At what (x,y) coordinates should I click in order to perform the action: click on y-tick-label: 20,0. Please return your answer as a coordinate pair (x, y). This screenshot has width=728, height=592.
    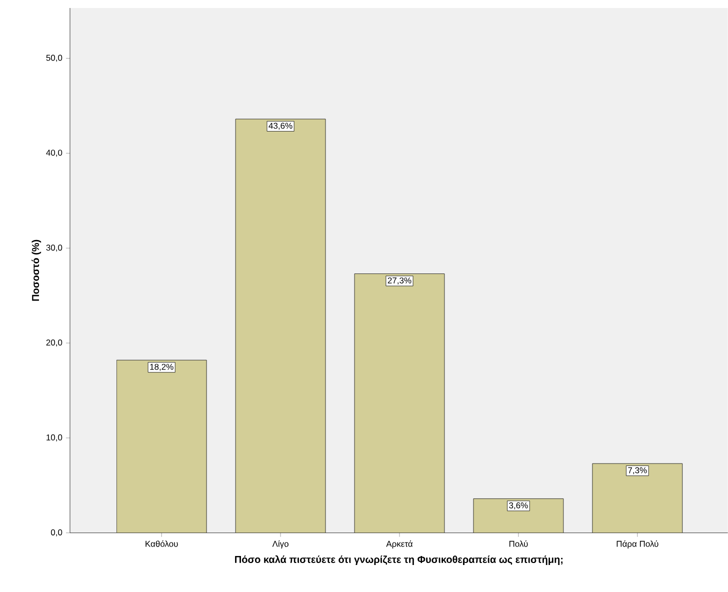
    Looking at the image, I should click on (54, 343).